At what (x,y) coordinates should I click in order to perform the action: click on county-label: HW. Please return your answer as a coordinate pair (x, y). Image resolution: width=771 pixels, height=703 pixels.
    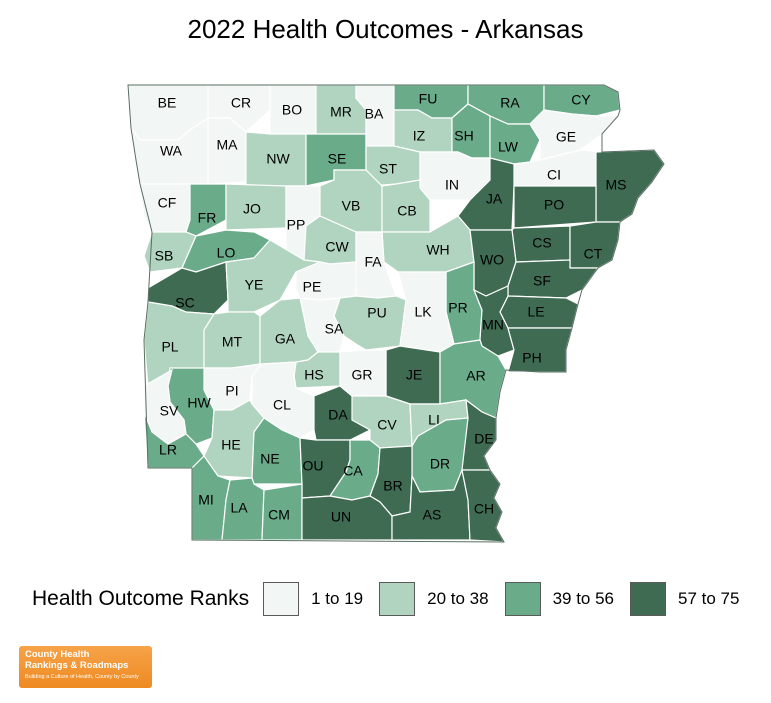
    Looking at the image, I should click on (199, 403).